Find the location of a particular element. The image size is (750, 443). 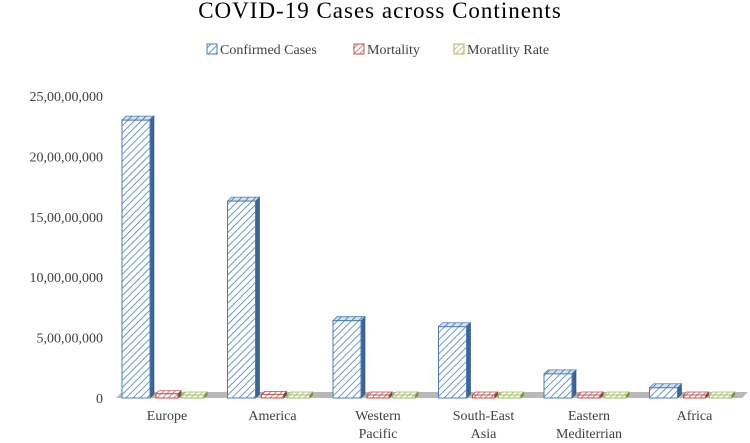

x-tick-label-europe: Europe is located at coordinates (167, 416).